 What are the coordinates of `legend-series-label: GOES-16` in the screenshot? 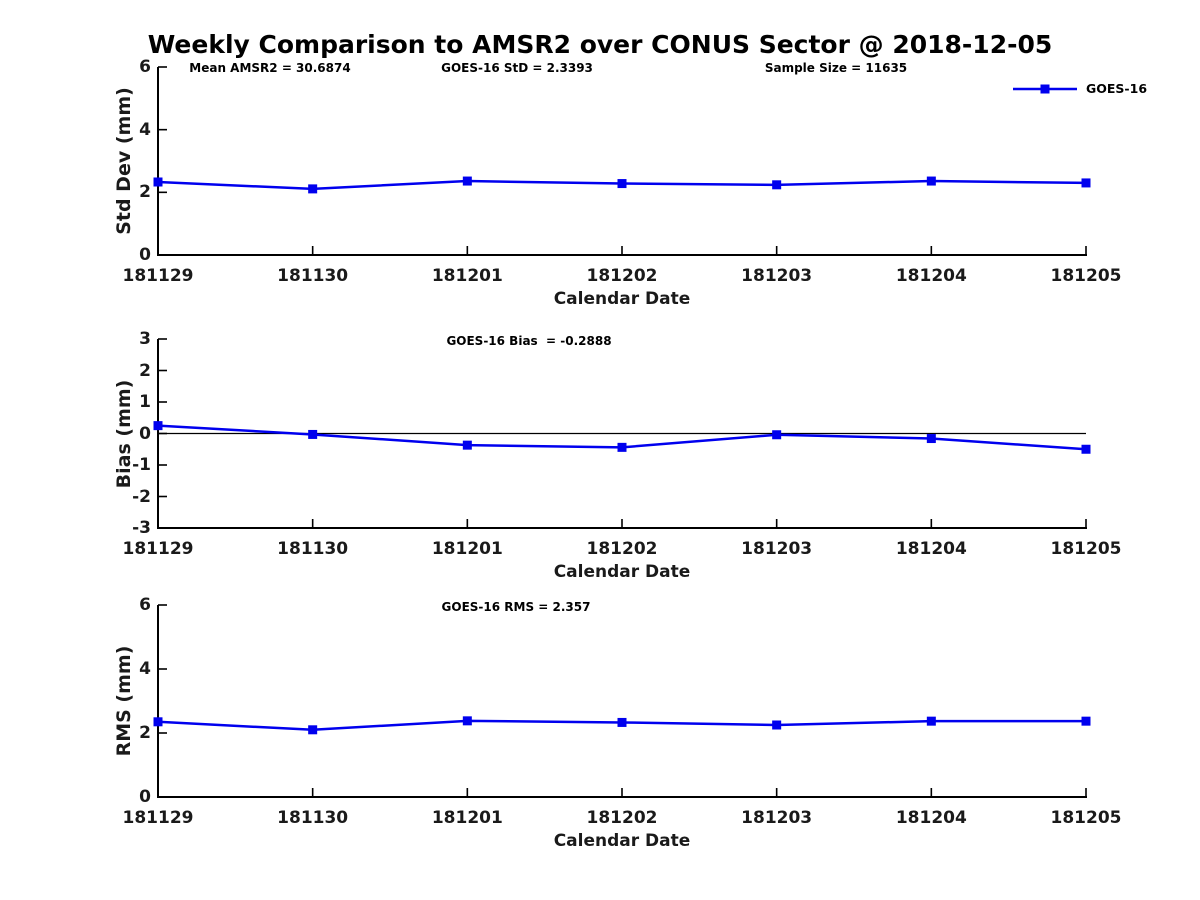 It's located at (1117, 88).